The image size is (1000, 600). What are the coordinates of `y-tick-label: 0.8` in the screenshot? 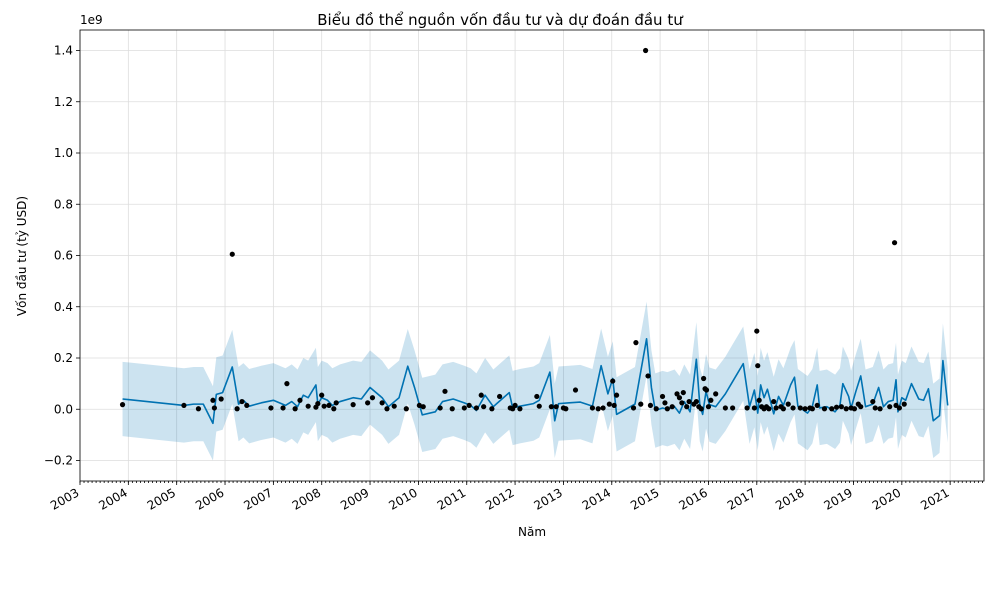 It's located at (63, 204).